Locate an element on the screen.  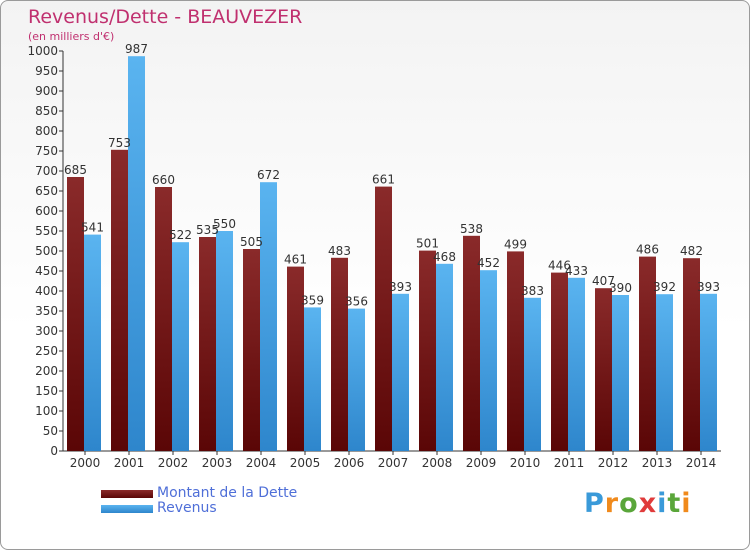
proxiti-logo: Proxiti is located at coordinates (638, 503).